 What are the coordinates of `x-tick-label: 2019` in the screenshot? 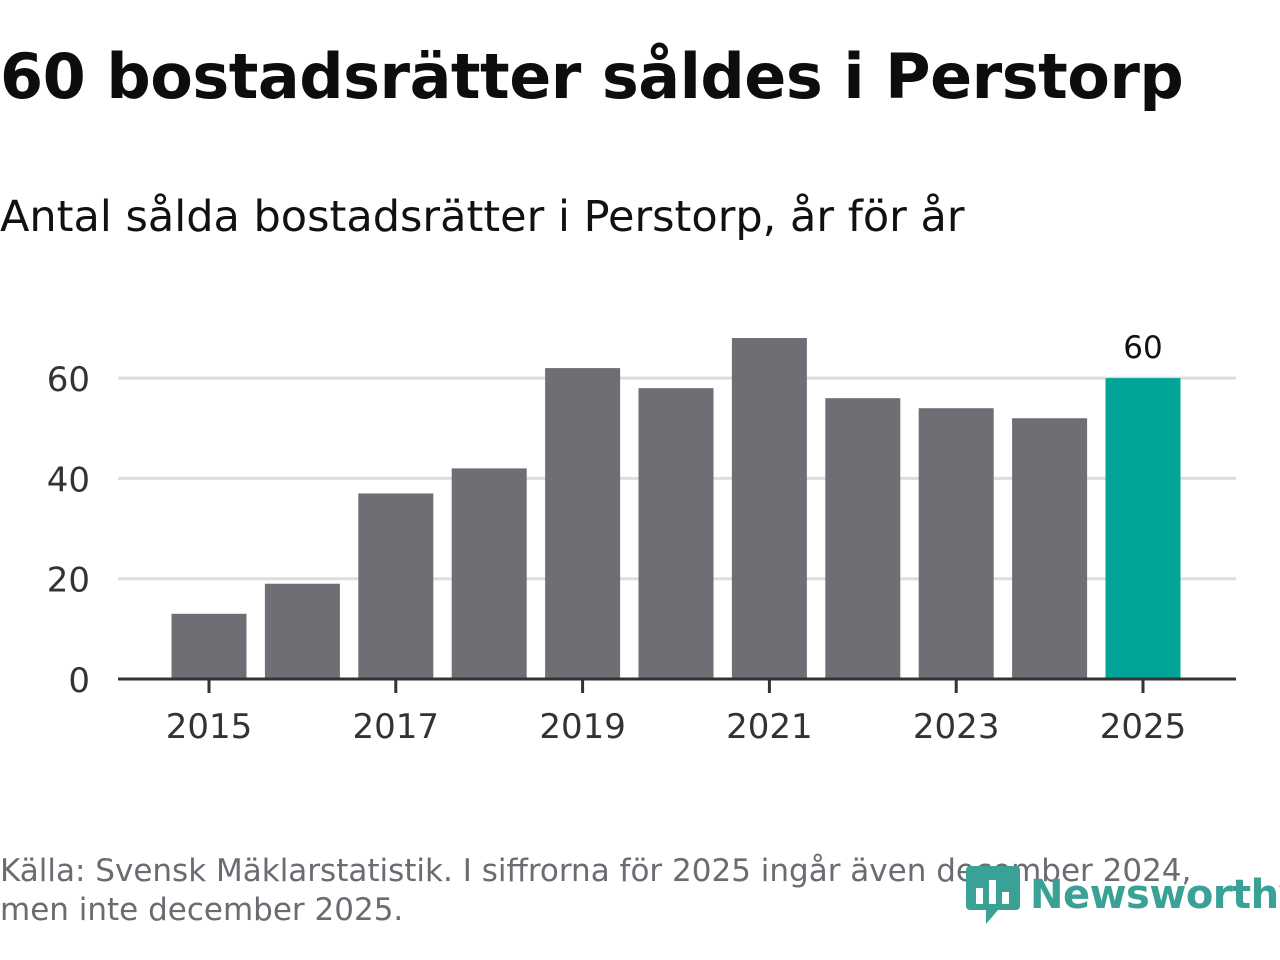 It's located at (582, 727).